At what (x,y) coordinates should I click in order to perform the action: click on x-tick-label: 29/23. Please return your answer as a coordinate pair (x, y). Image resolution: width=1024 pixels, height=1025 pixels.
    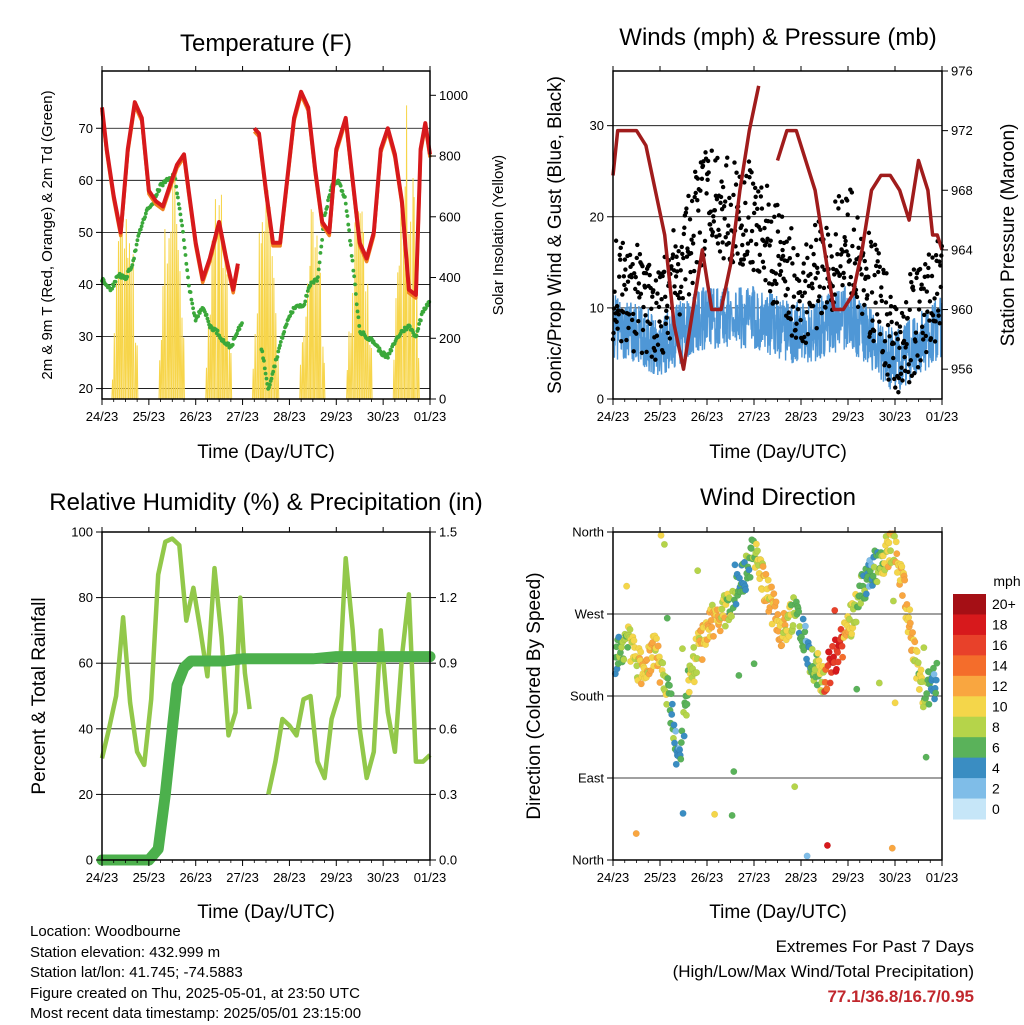
    Looking at the image, I should click on (336, 416).